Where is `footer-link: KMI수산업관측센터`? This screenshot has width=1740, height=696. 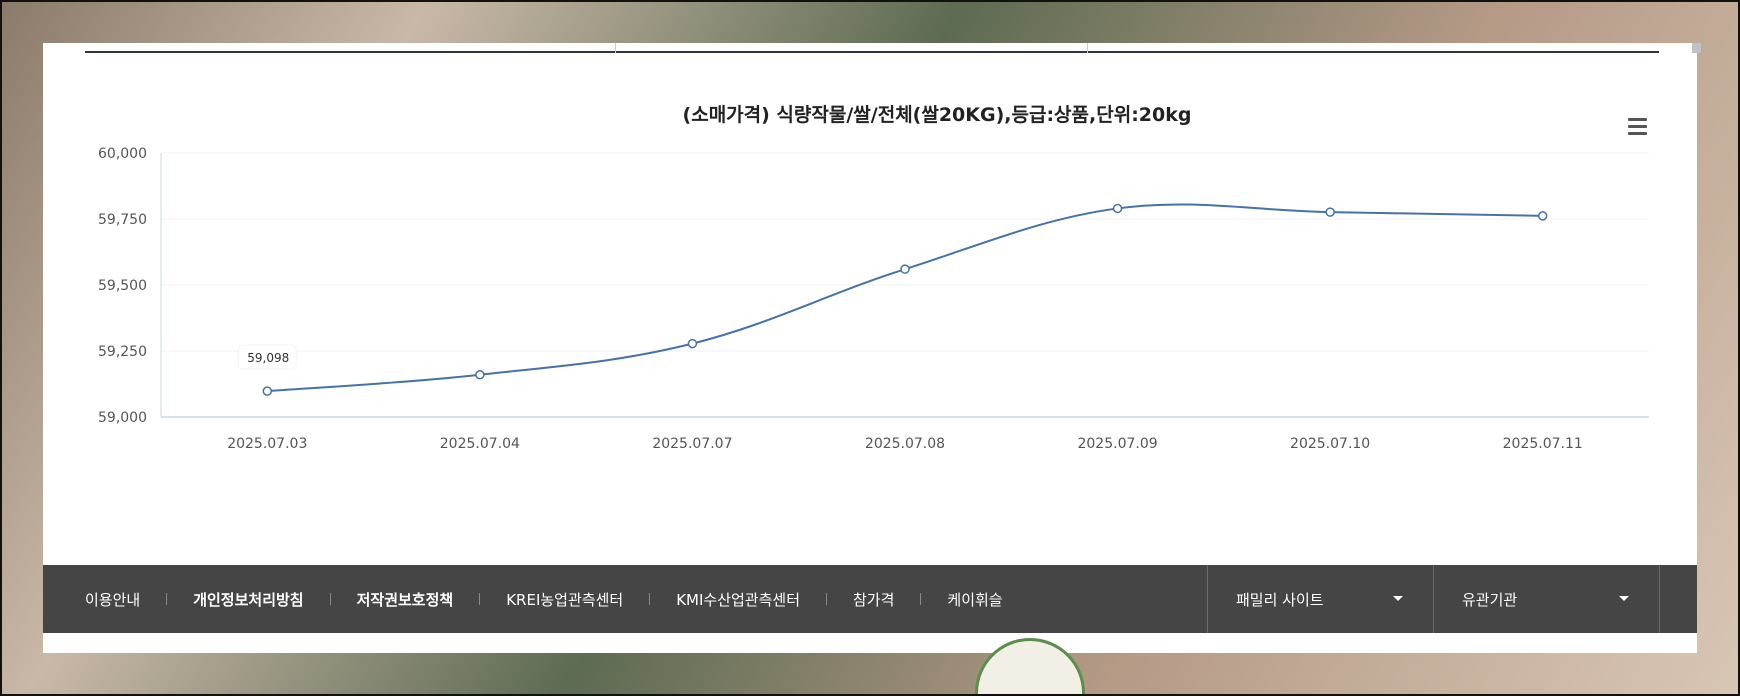
footer-link: KMI수산업관측센터 is located at coordinates (738, 599).